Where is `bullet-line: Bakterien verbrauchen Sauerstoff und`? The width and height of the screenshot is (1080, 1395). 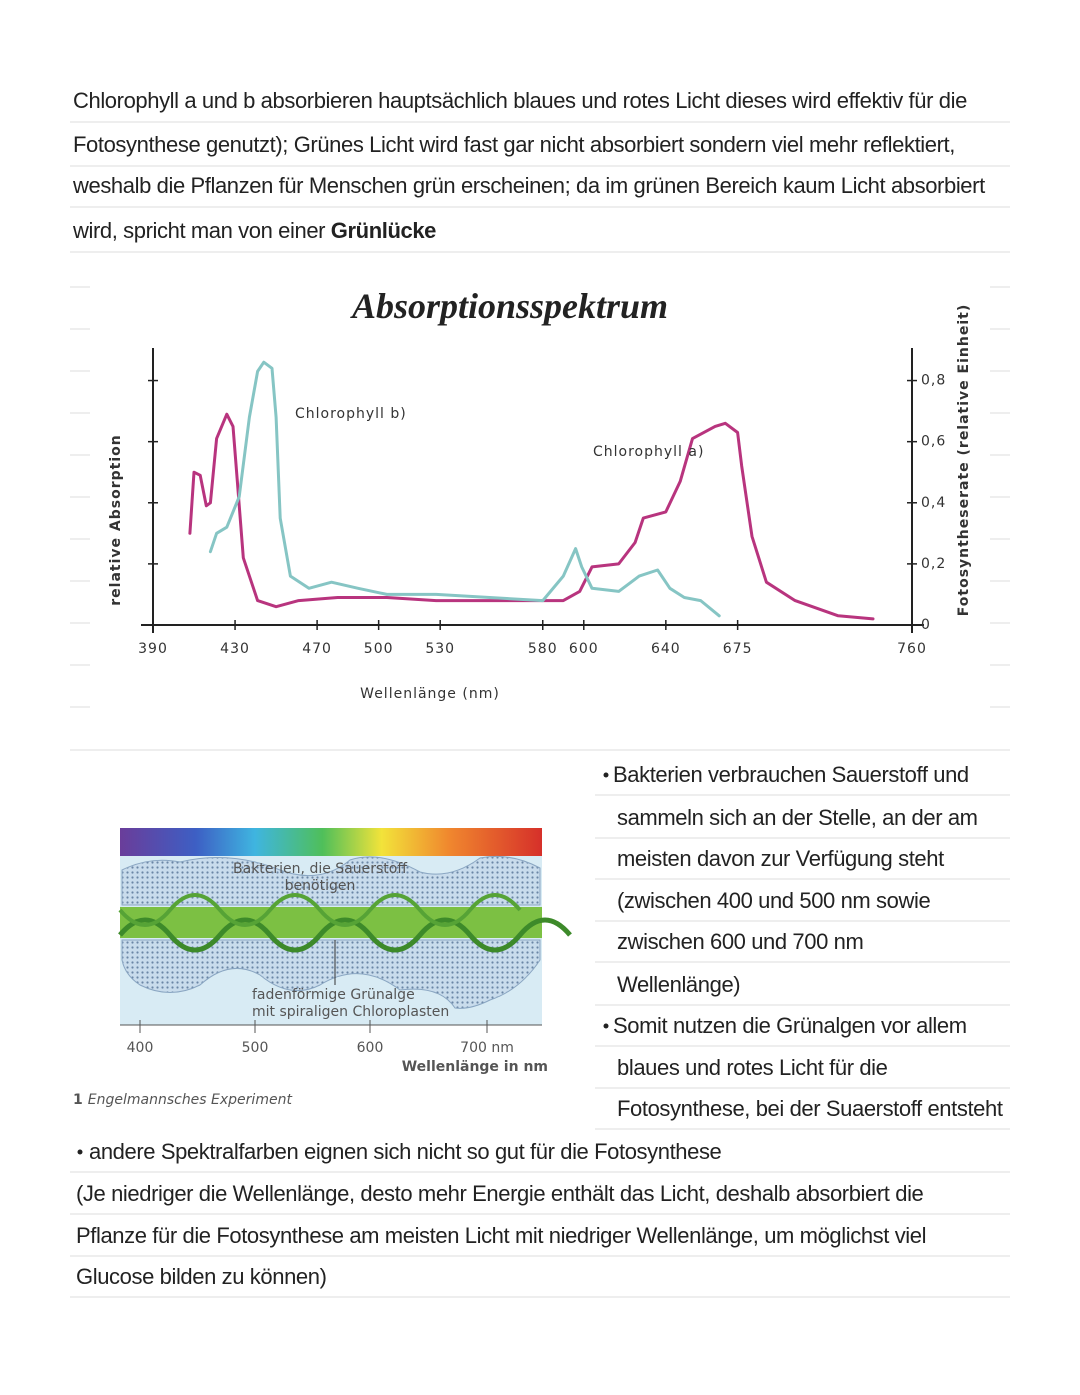
bullet-line: Bakterien verbrauchen Sauerstoff und is located at coordinates (791, 774).